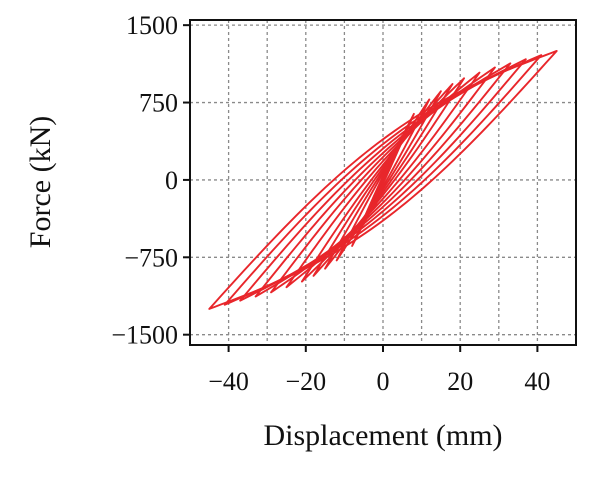  What do you see at coordinates (228, 381) in the screenshot?
I see `x-tick-label: −40` at bounding box center [228, 381].